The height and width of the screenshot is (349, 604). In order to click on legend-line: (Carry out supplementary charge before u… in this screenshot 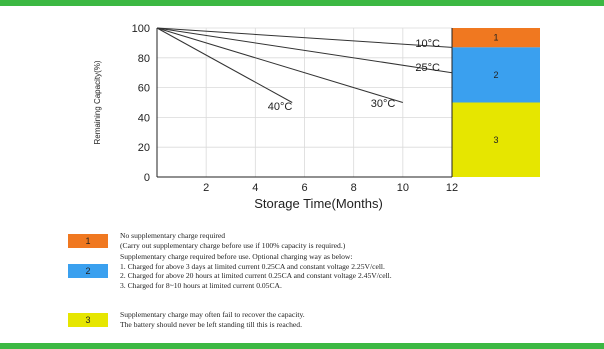, I will do `click(233, 245)`.